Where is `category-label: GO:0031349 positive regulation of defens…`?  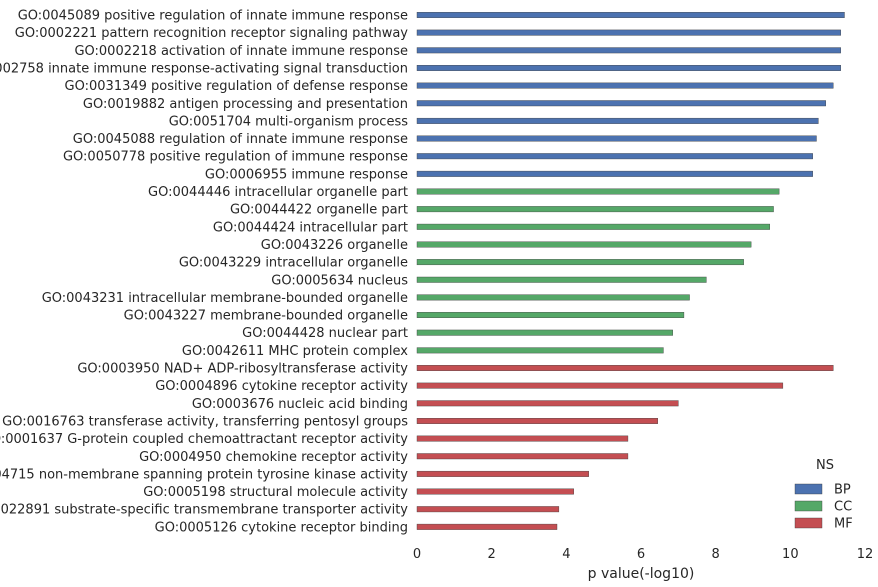
category-label: GO:0031349 positive regulation of defens… is located at coordinates (236, 86).